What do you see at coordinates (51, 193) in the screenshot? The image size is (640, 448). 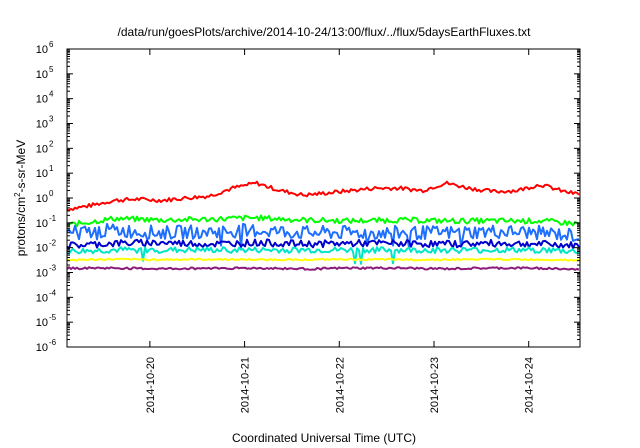 I see `y-tick-exponent: 0` at bounding box center [51, 193].